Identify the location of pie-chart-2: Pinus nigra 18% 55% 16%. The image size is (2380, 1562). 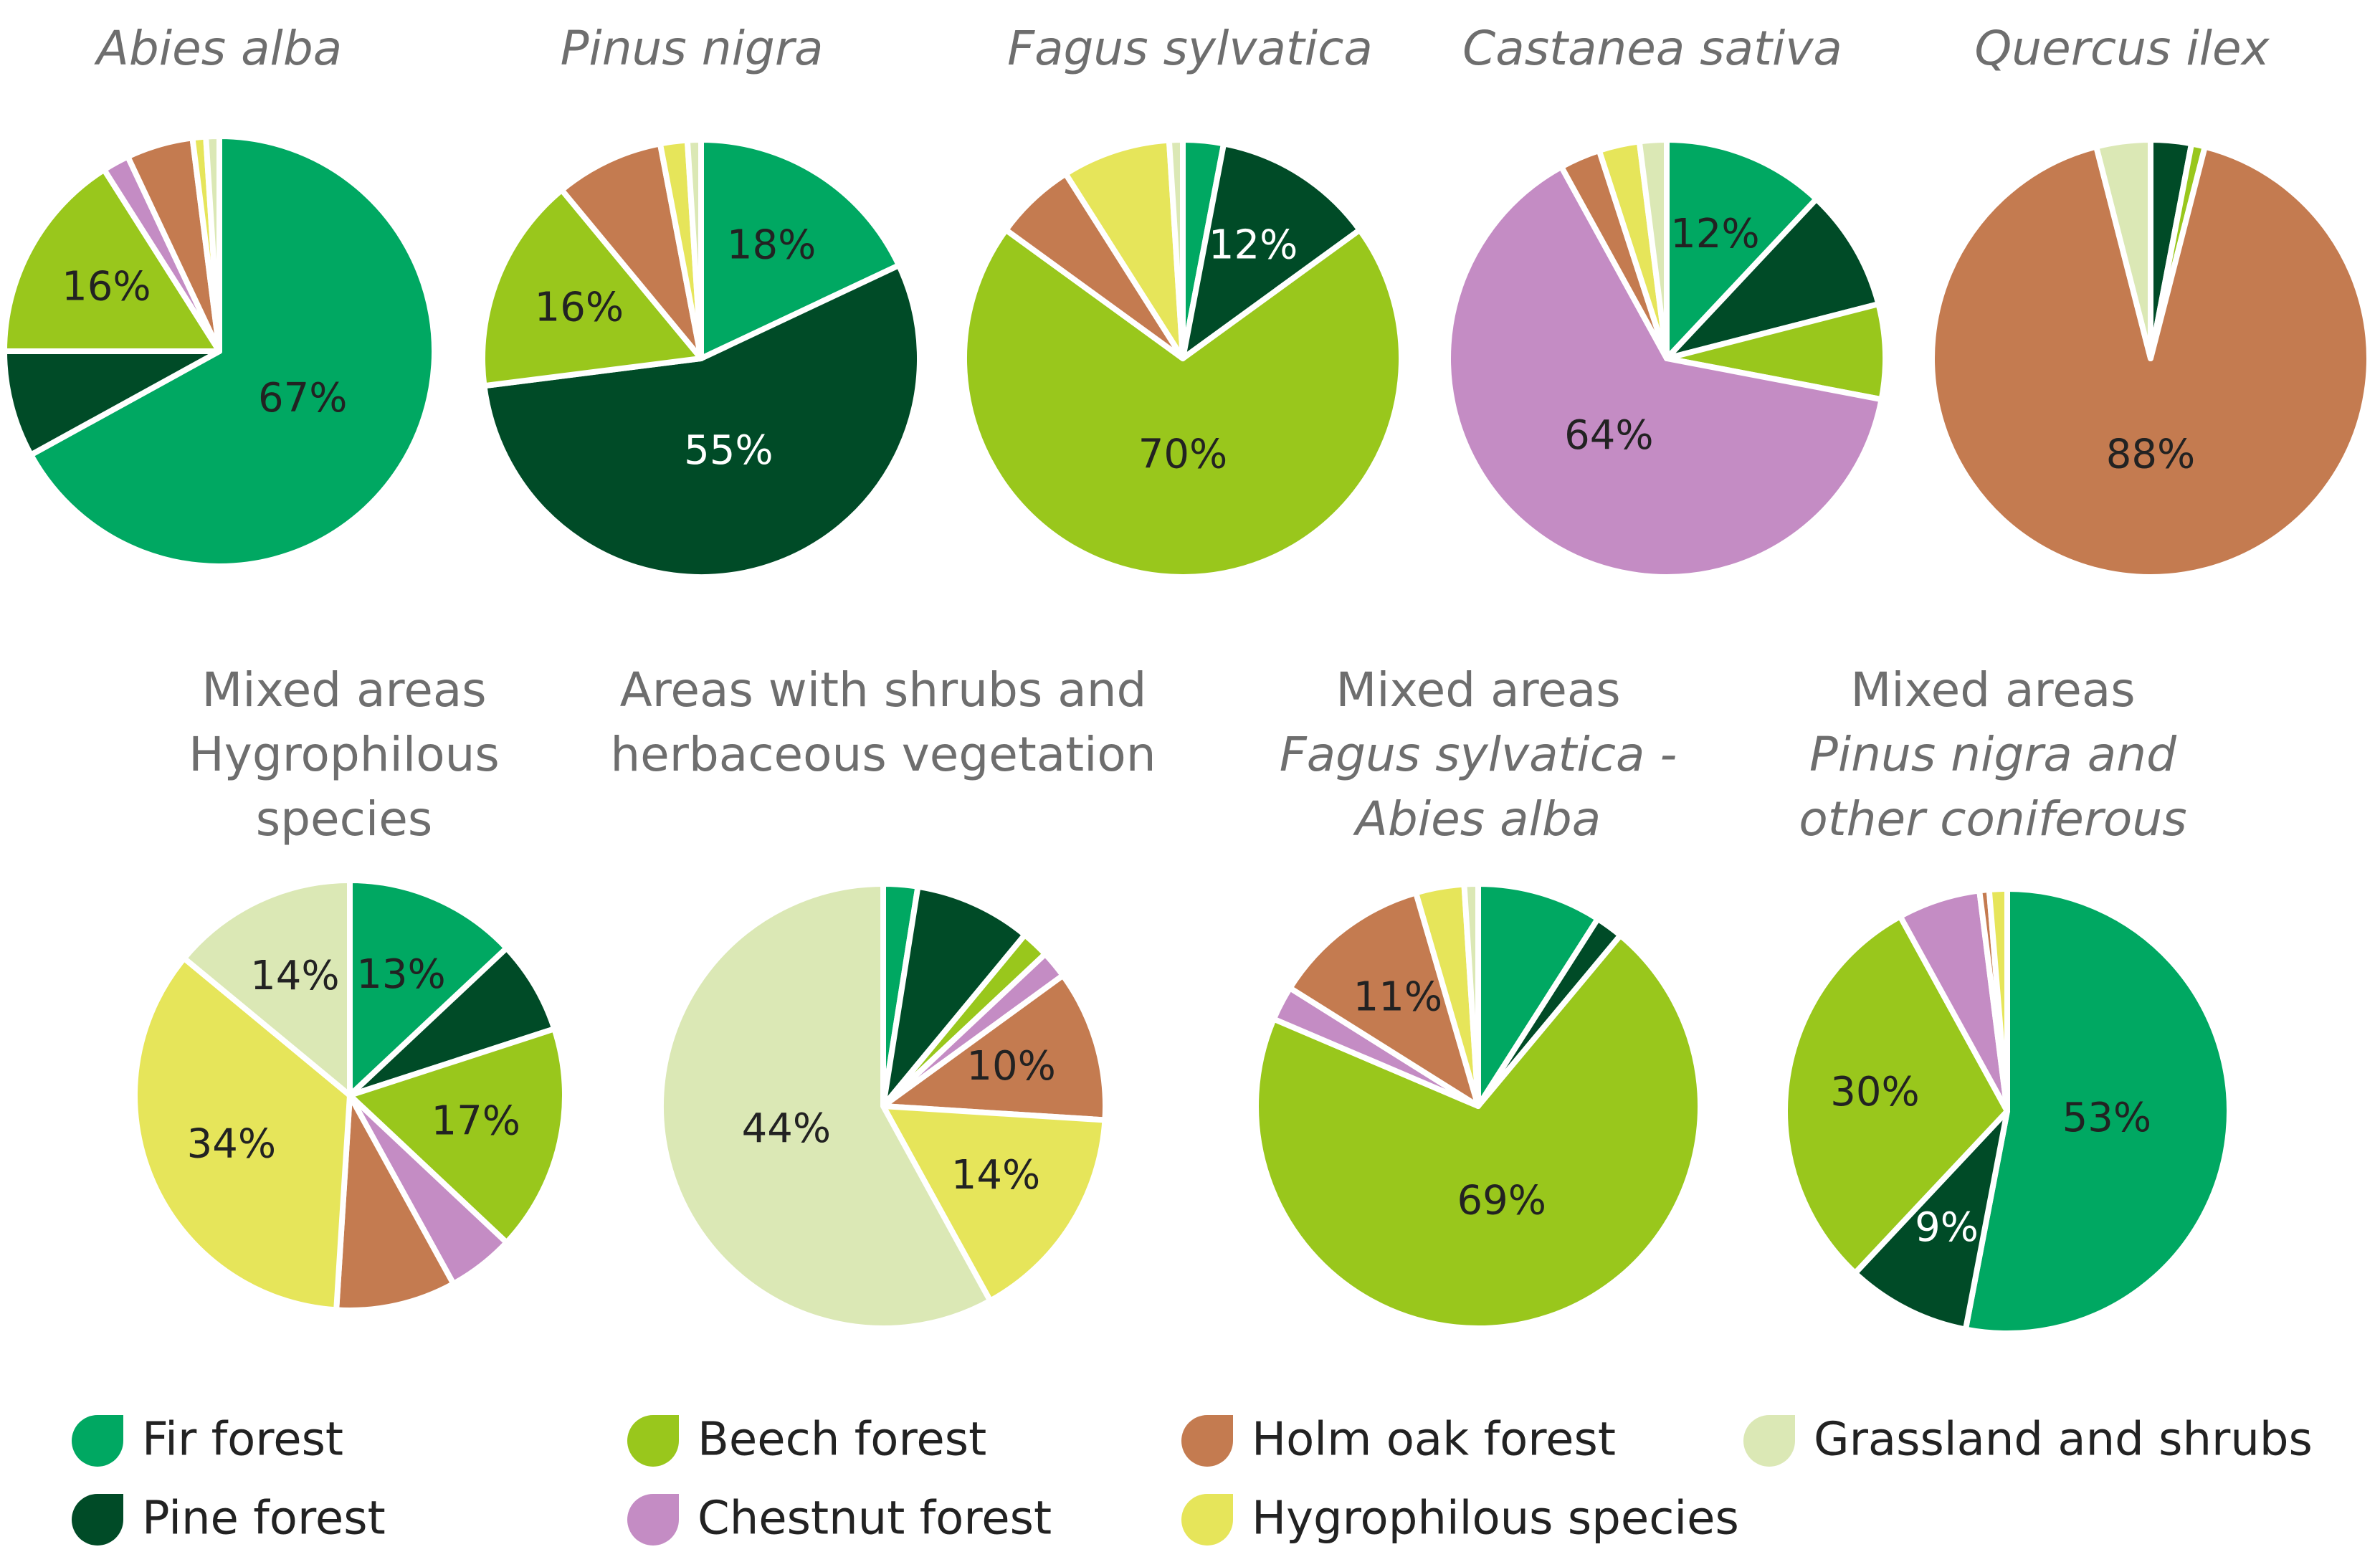
(701, 300).